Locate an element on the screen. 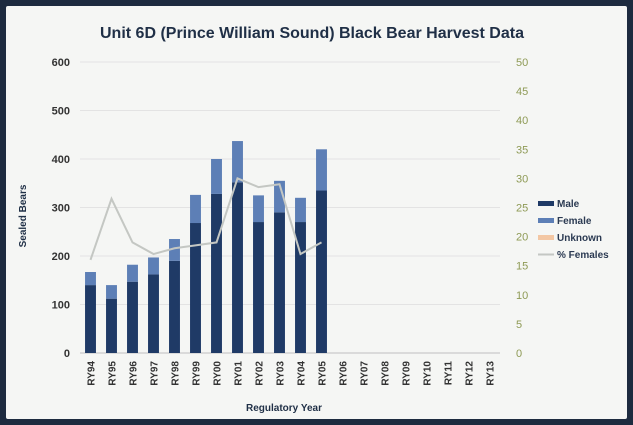  y2-tick-label: 35 is located at coordinates (522, 150).